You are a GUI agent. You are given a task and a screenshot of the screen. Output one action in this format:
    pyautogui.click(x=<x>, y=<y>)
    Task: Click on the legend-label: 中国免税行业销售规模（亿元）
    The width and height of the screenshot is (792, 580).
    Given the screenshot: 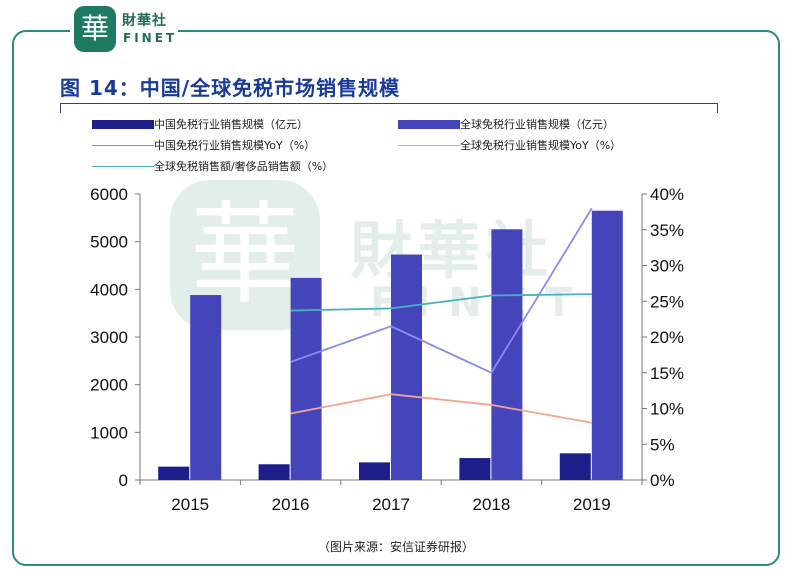 What is the action you would take?
    pyautogui.click(x=231, y=124)
    